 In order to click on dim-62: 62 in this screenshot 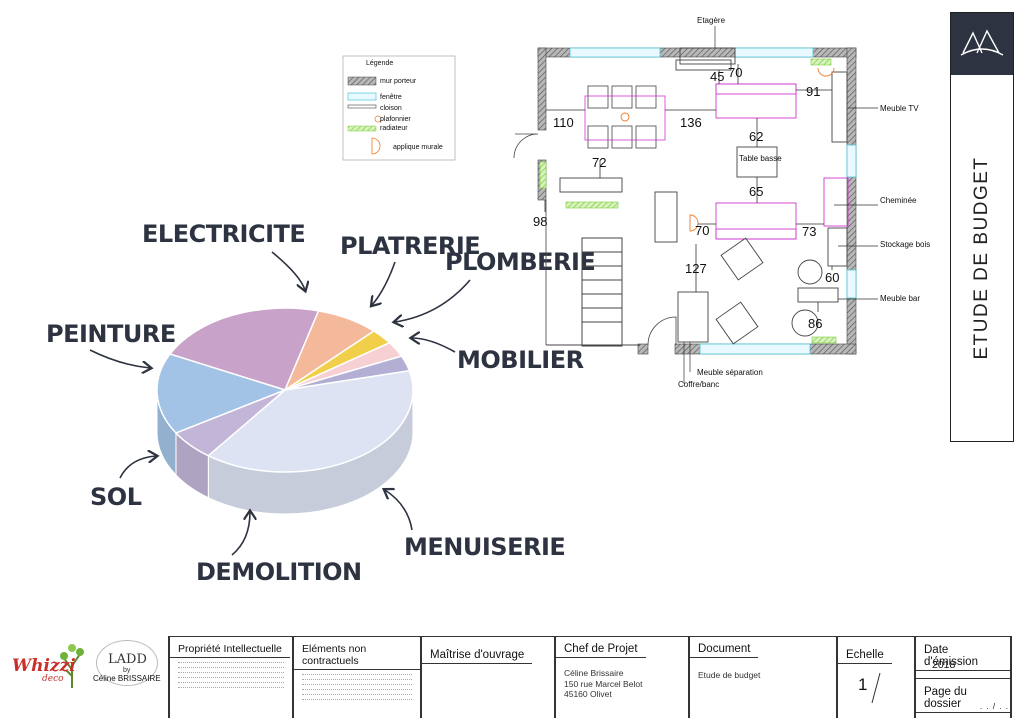, I will do `click(756, 136)`.